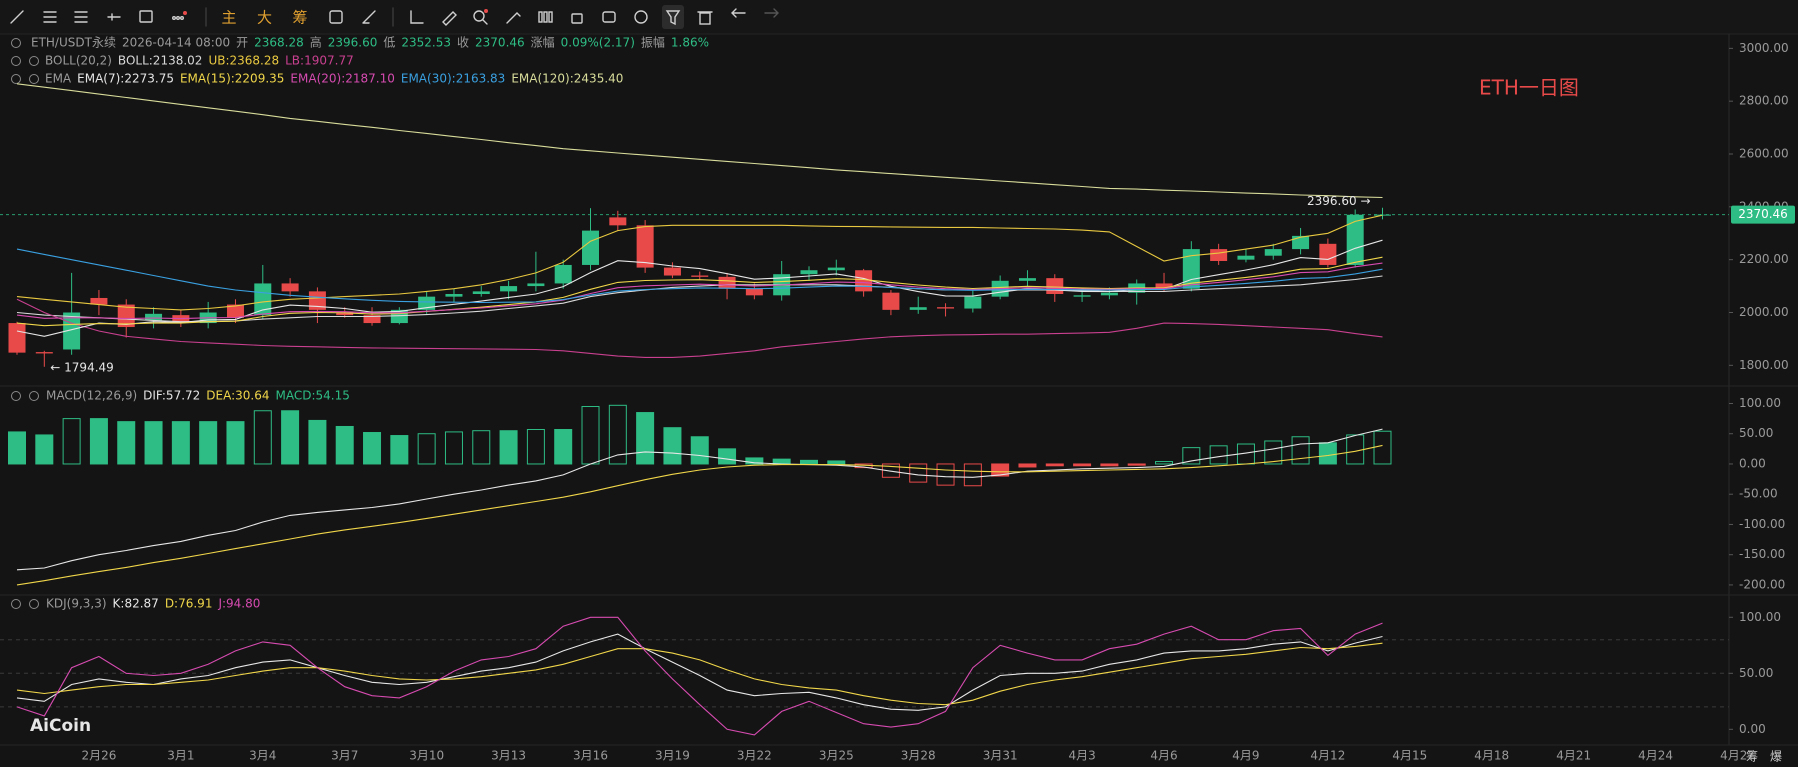 This screenshot has width=1798, height=767. I want to click on icon-ruler, so click(449, 18).